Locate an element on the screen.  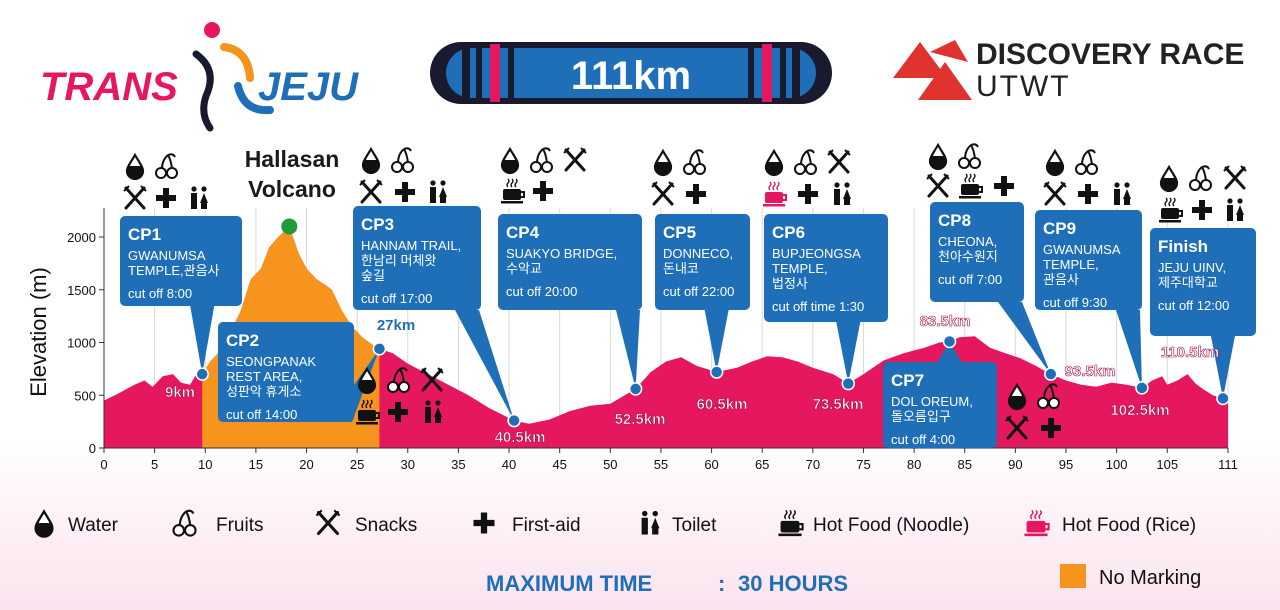
checkpoint-location: TEMPLE,관음사 is located at coordinates (174, 270).